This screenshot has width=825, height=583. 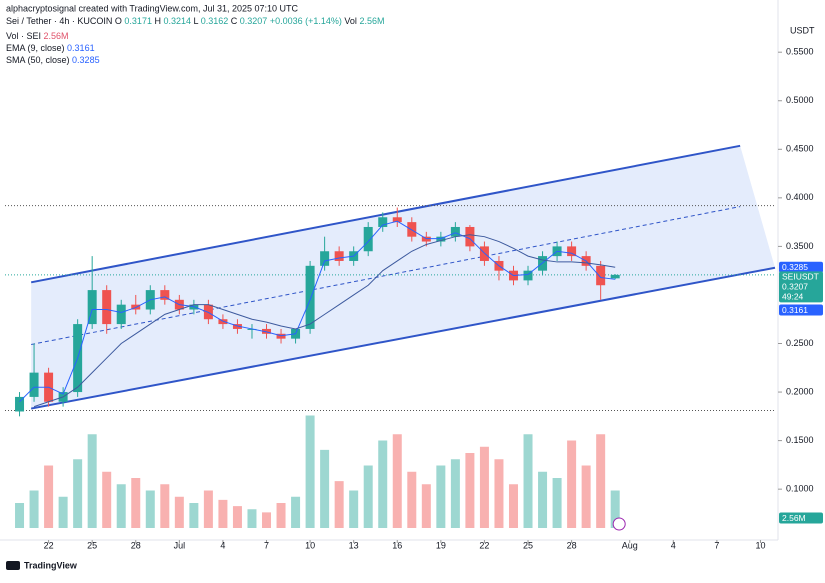 I want to click on price-tag, so click(x=801, y=287).